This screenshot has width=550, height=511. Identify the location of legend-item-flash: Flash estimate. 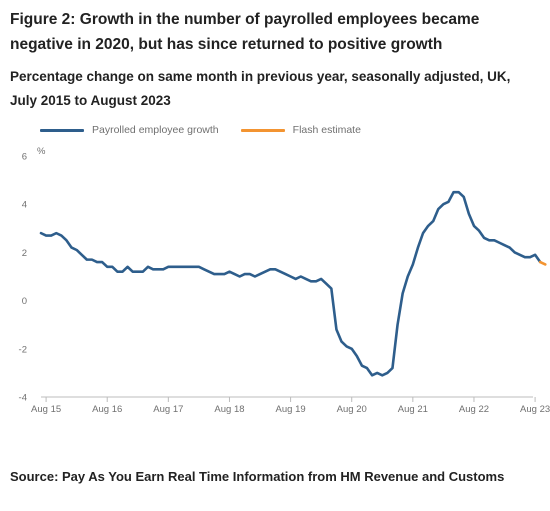
(300, 130).